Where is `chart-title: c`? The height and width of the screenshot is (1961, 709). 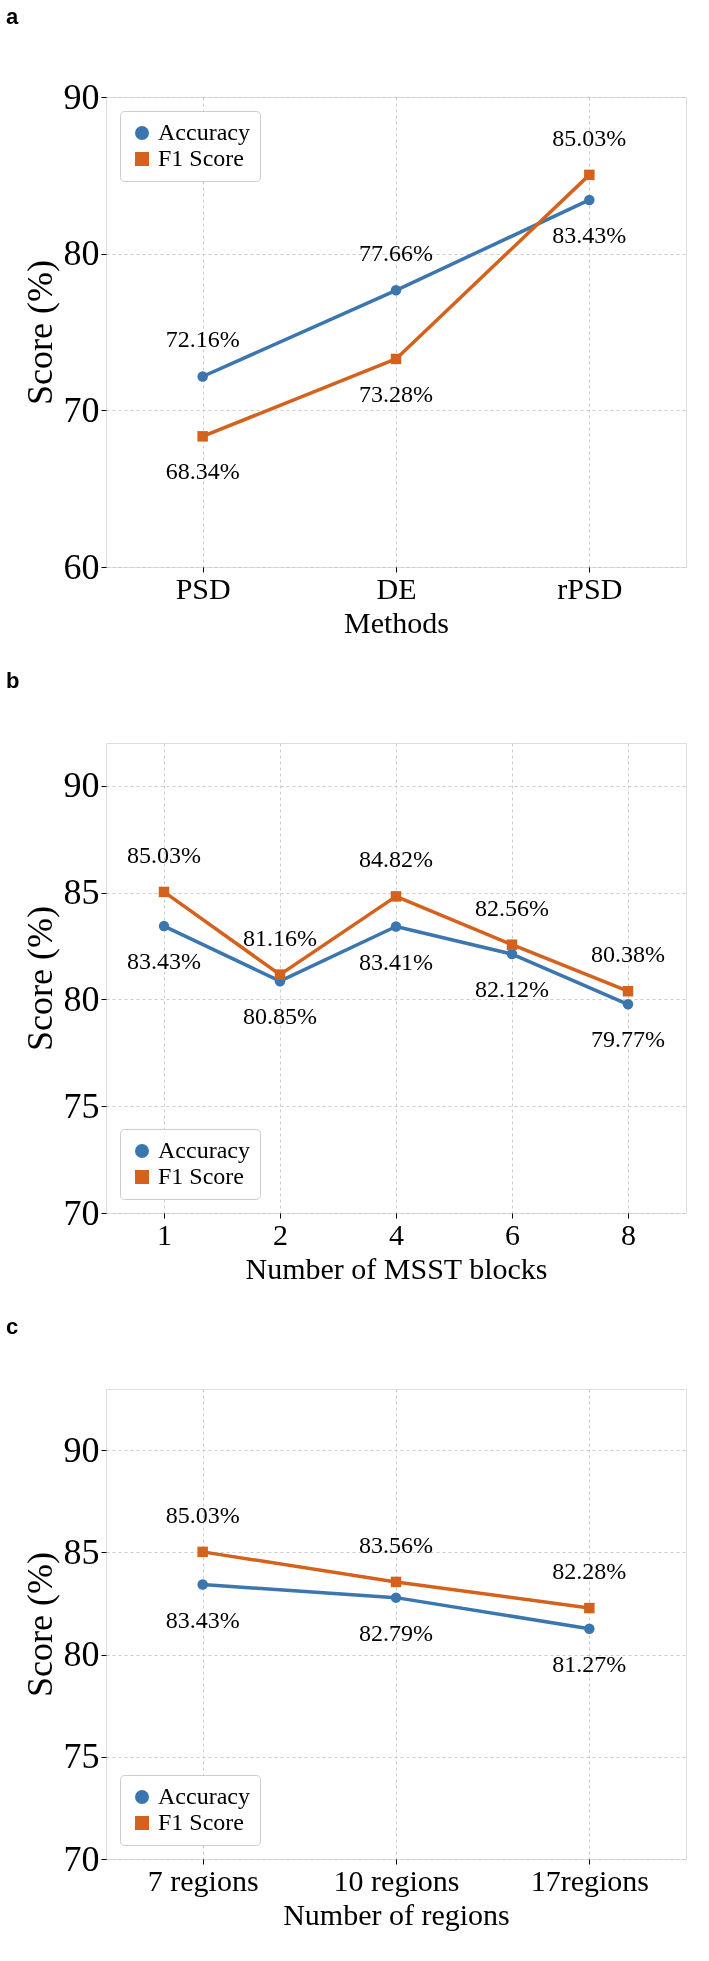 chart-title: c is located at coordinates (12, 1326).